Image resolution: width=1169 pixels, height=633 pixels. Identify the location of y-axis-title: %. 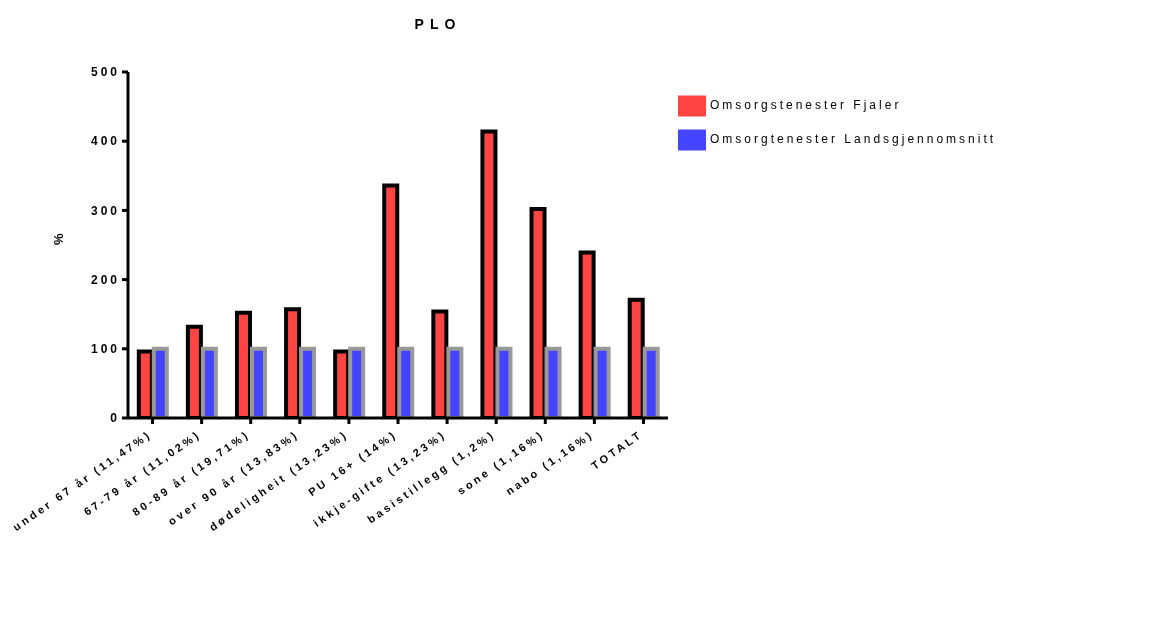
(58, 239).